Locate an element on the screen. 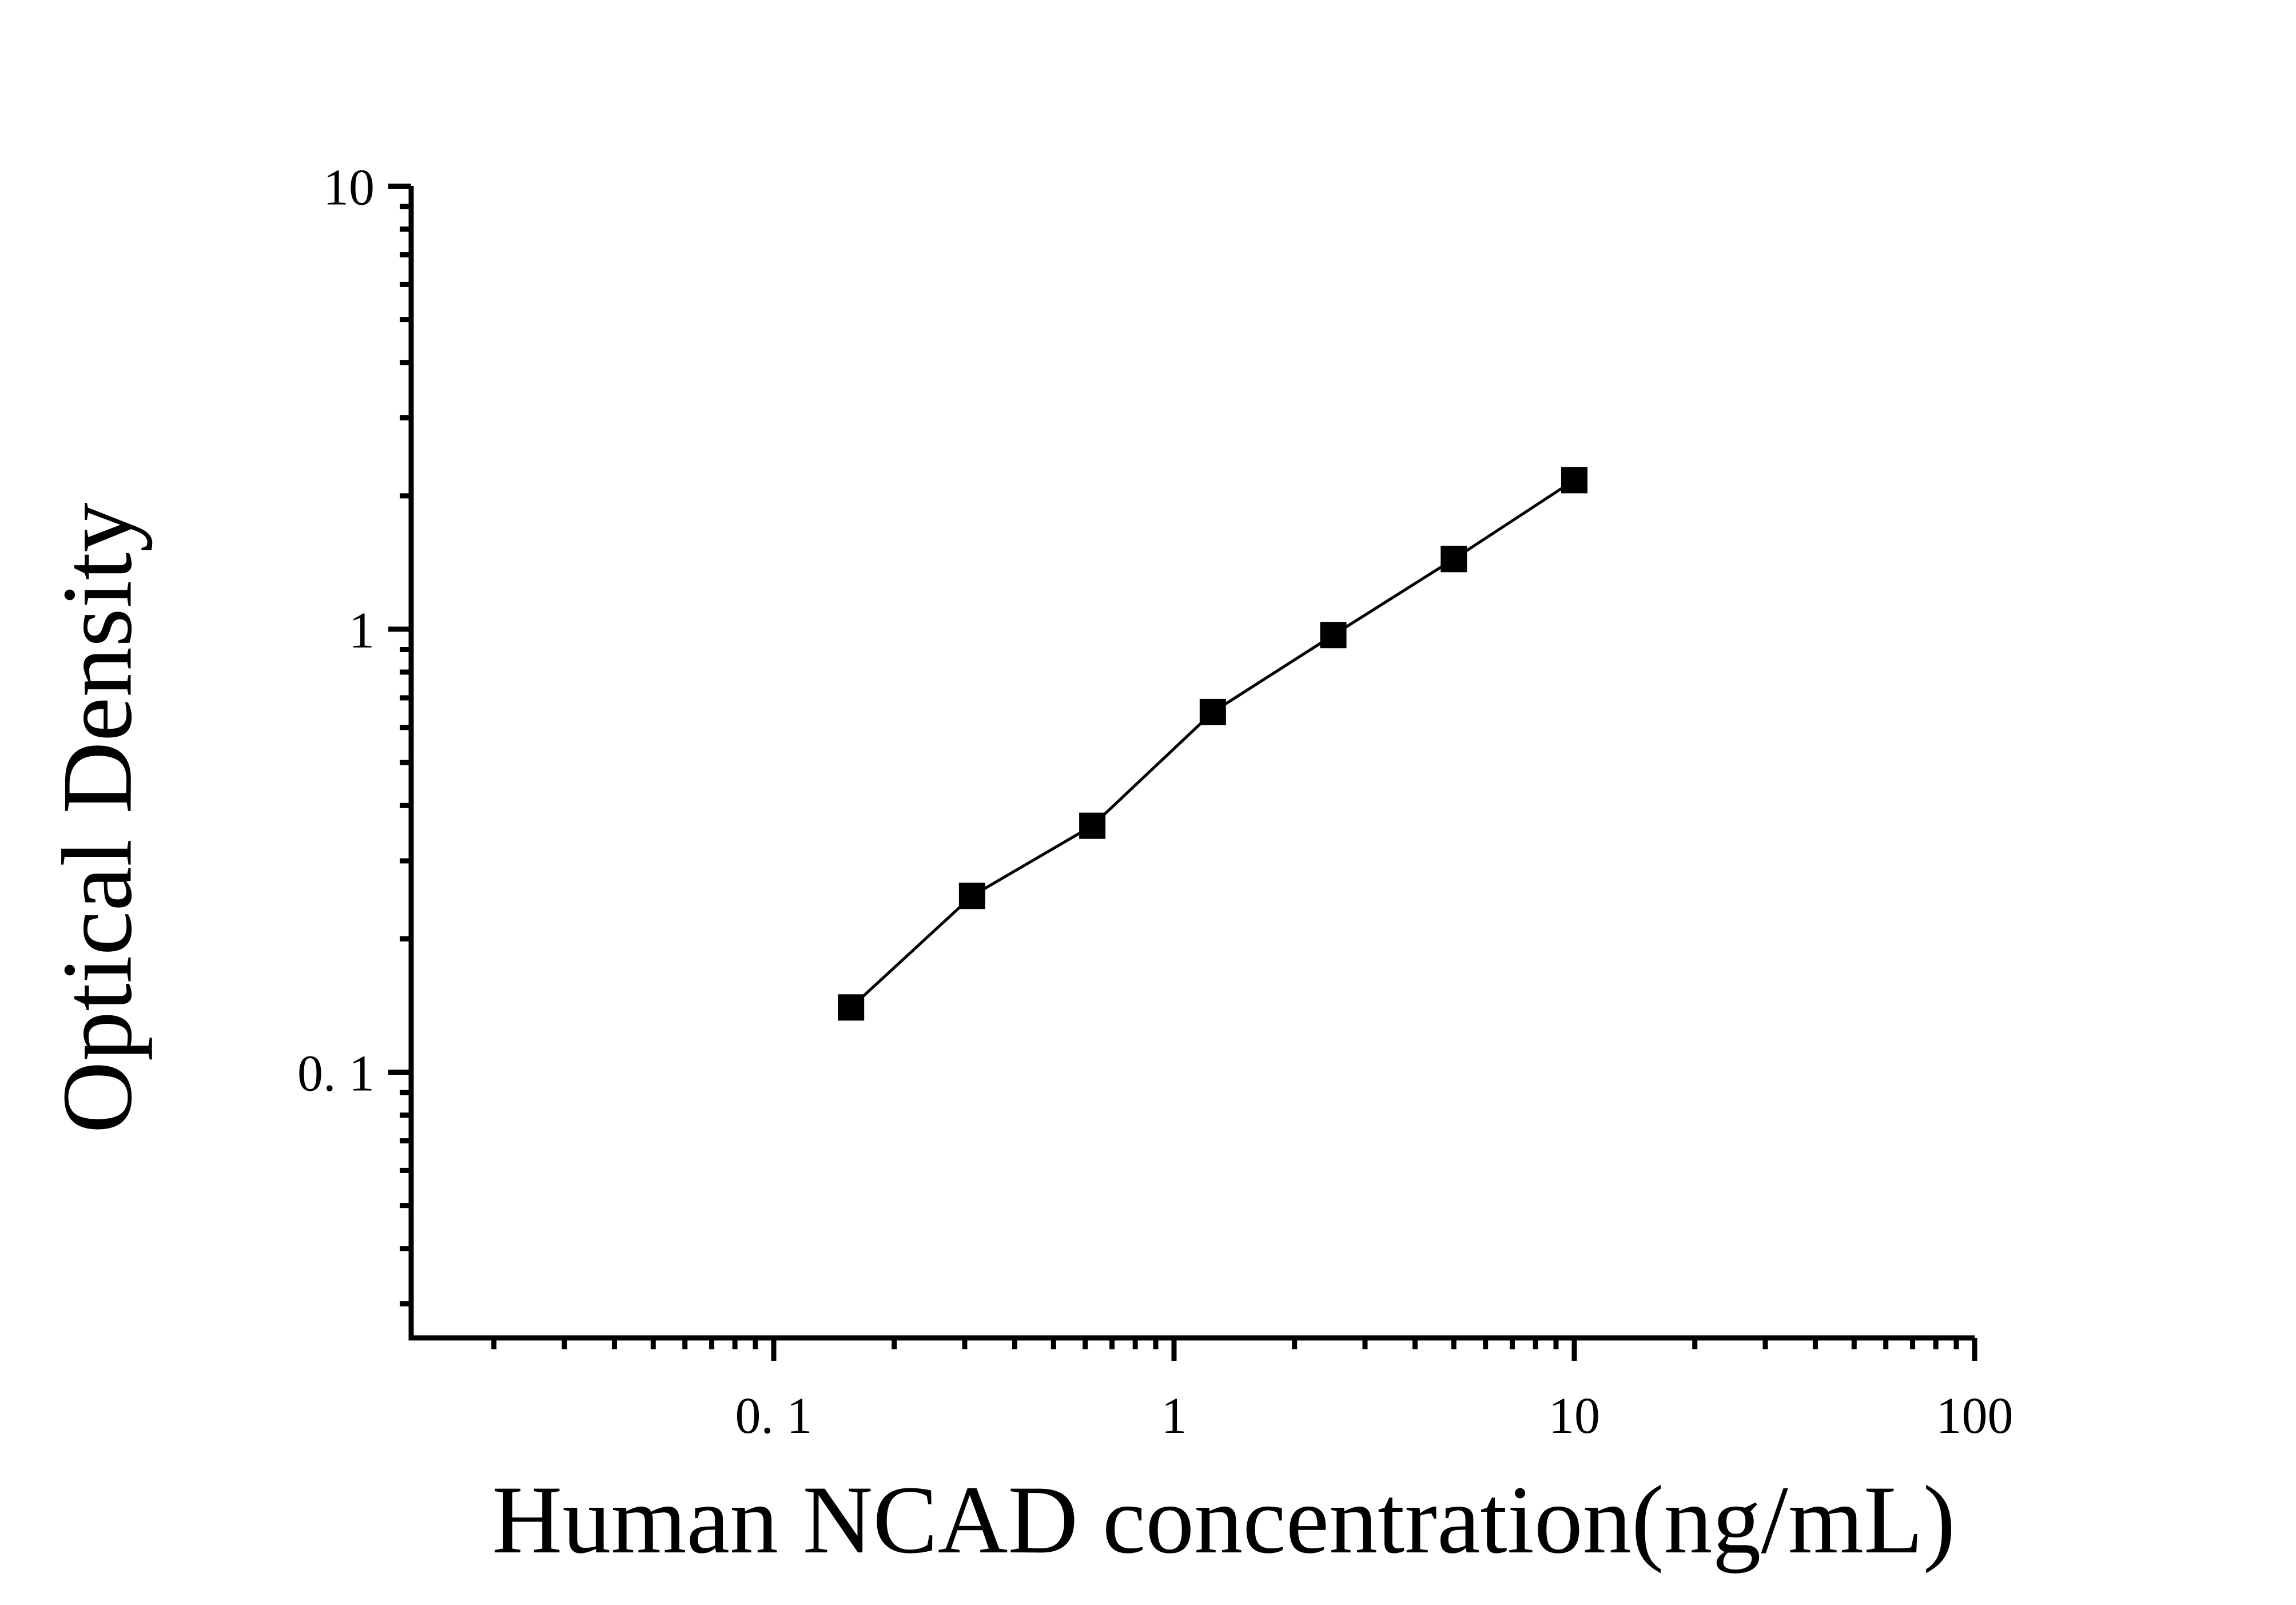  x-tick-label: 1 is located at coordinates (1174, 1416).